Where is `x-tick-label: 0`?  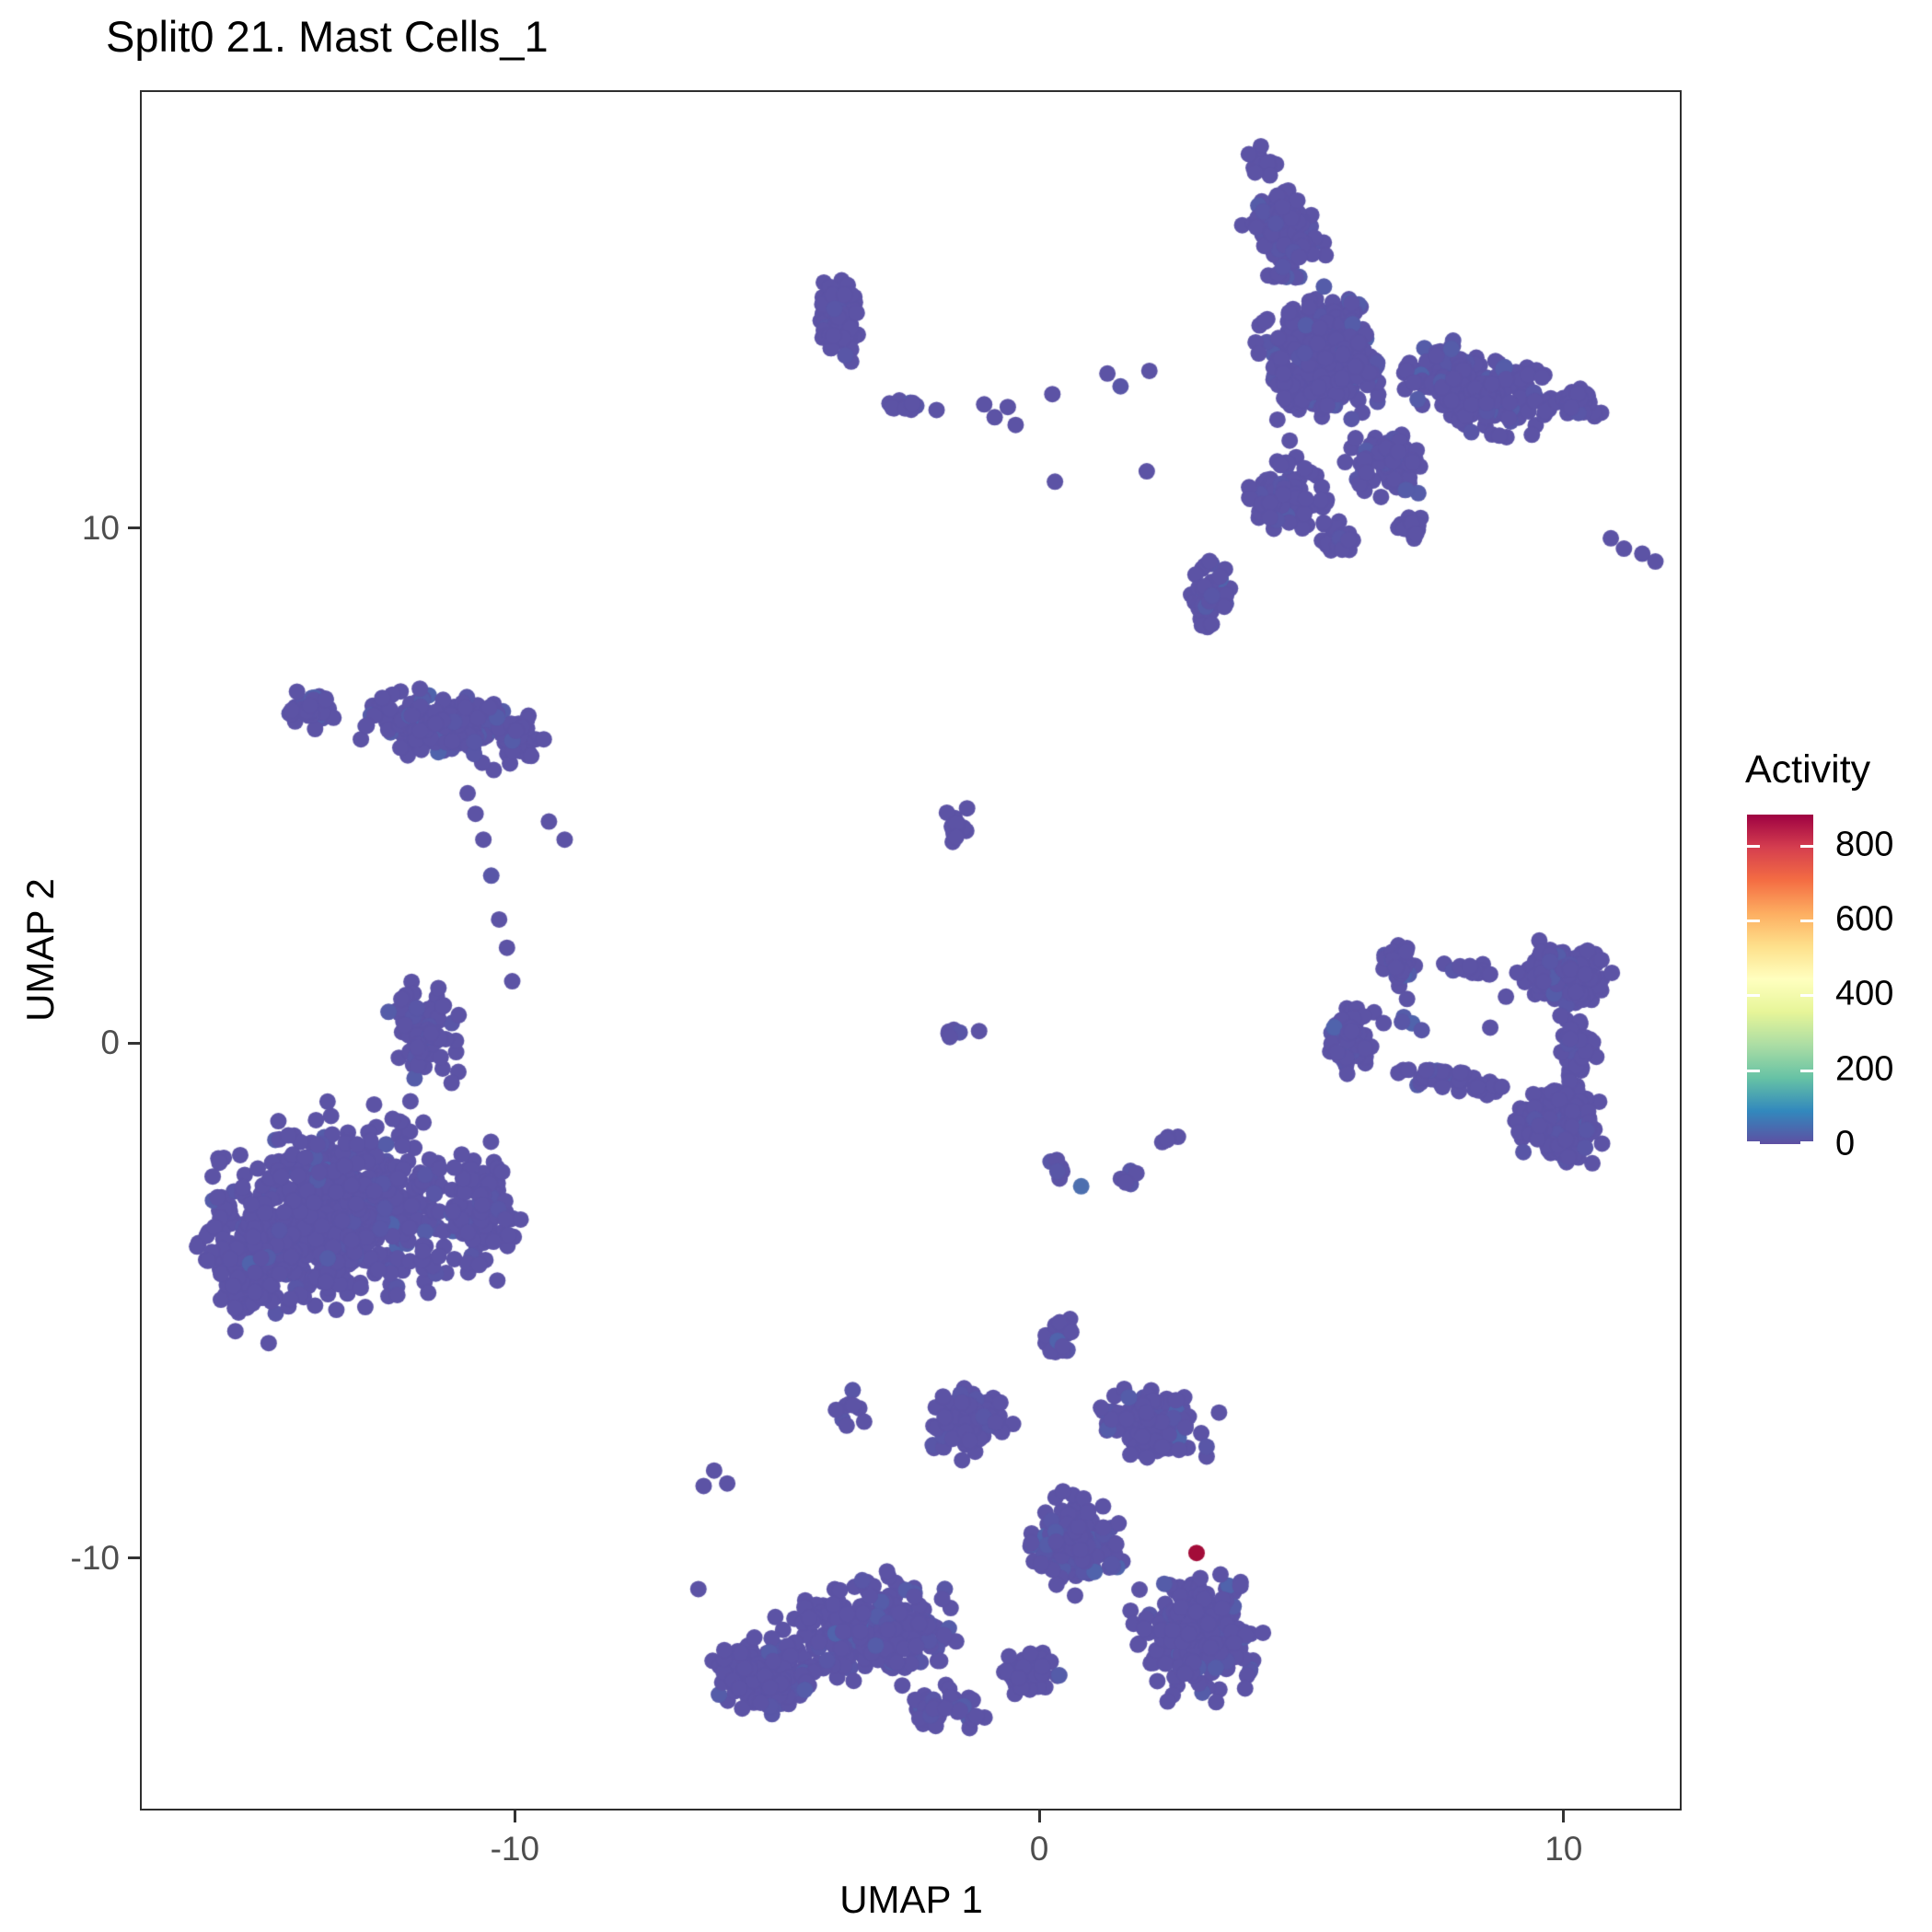 x-tick-label: 0 is located at coordinates (1039, 1849).